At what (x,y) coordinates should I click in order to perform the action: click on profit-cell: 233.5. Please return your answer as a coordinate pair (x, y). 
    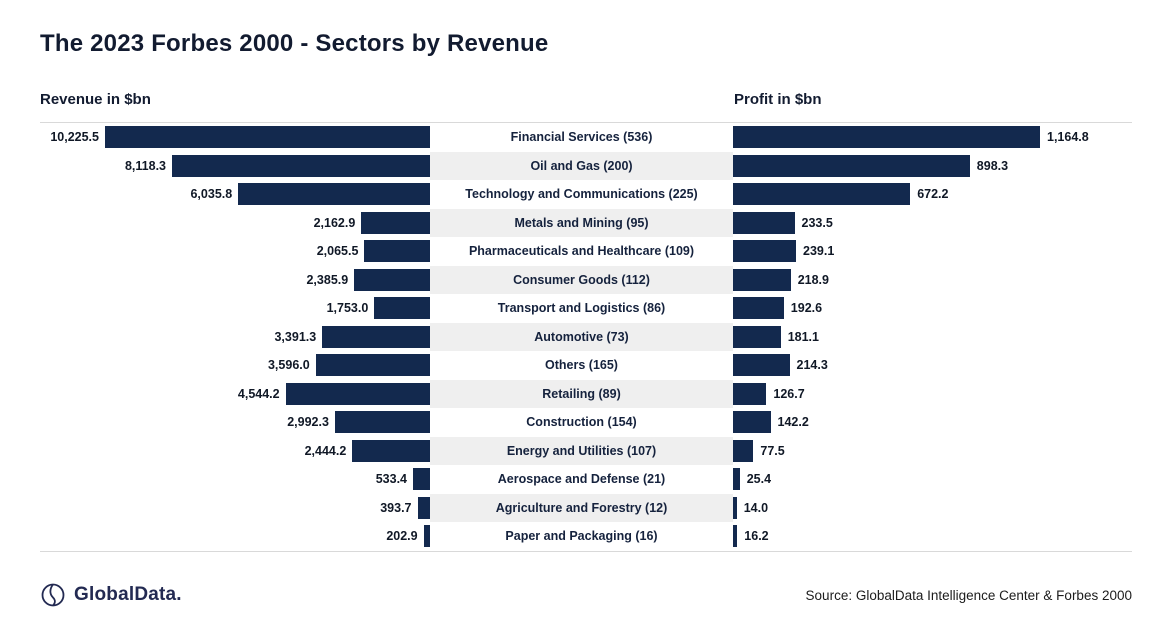
    Looking at the image, I should click on (932, 223).